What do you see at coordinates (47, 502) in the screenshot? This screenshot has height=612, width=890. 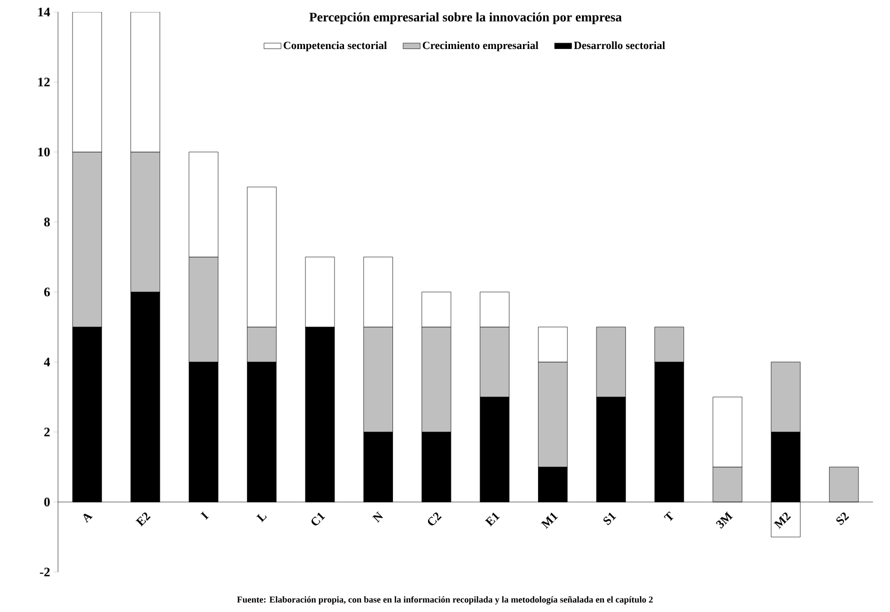 I see `y-tick-label: 0` at bounding box center [47, 502].